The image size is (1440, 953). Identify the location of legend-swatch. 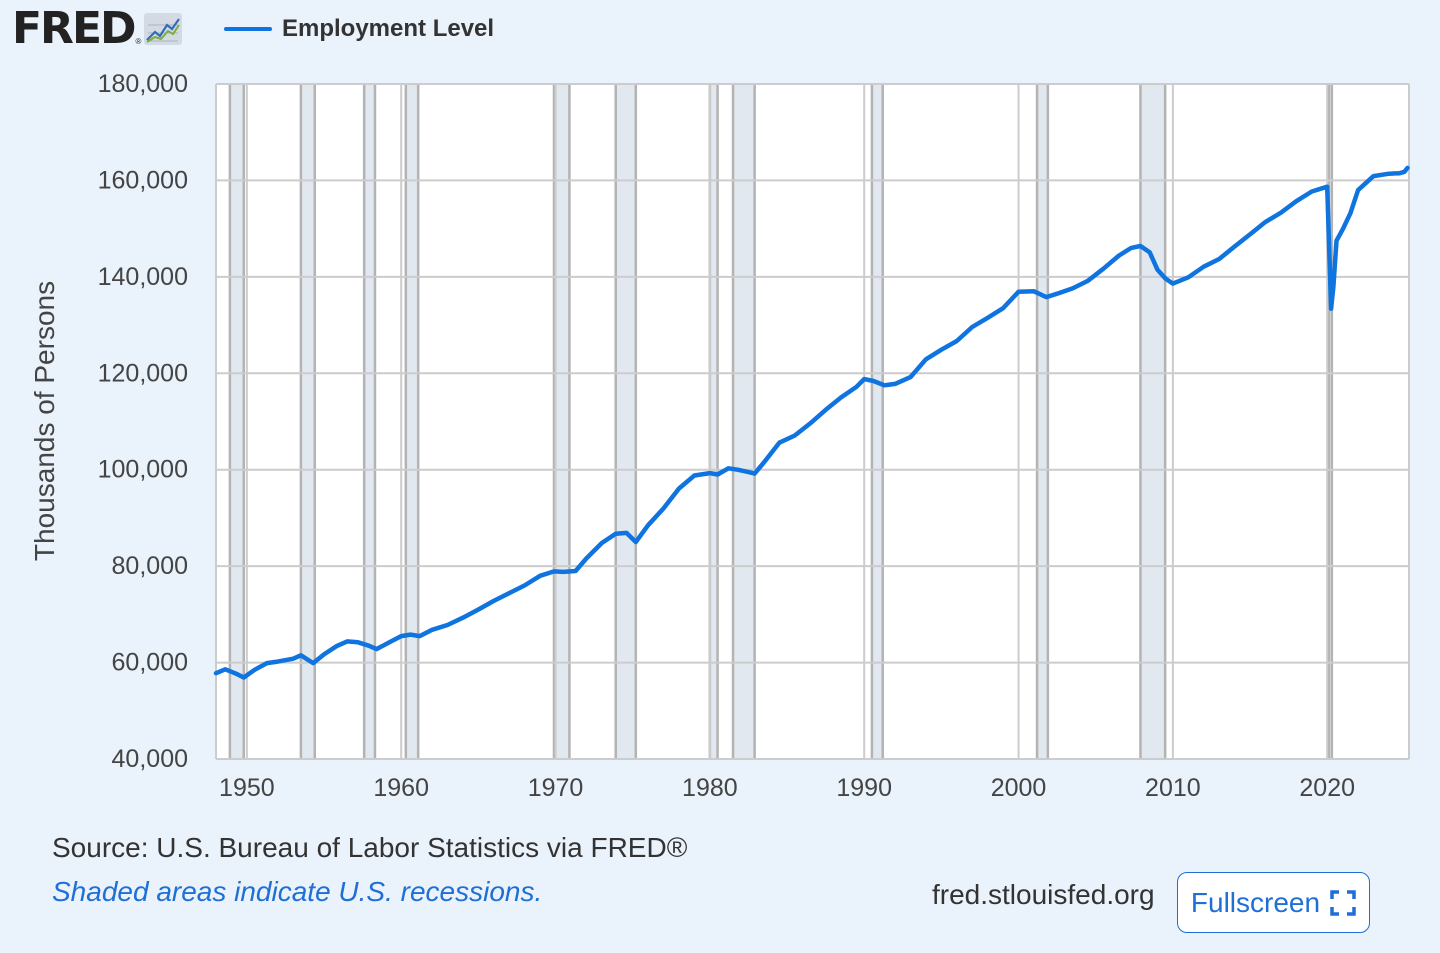
(248, 29).